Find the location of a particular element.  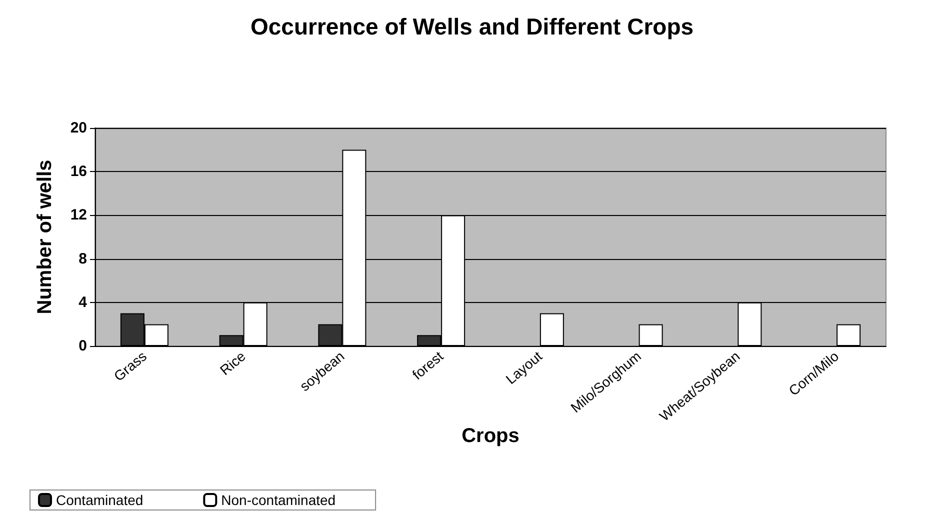

y-tick-label: 16 is located at coordinates (78, 171).